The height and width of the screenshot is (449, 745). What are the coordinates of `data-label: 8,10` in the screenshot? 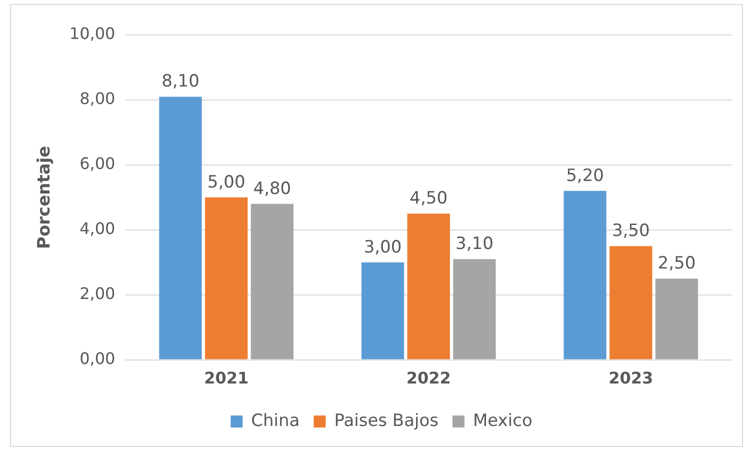 It's located at (181, 82).